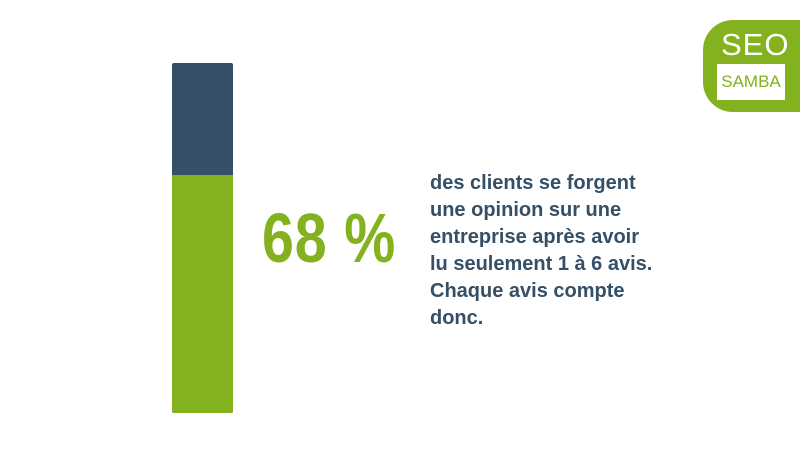 The height and width of the screenshot is (475, 800). I want to click on statement-line: entreprise après avoir, so click(534, 237).